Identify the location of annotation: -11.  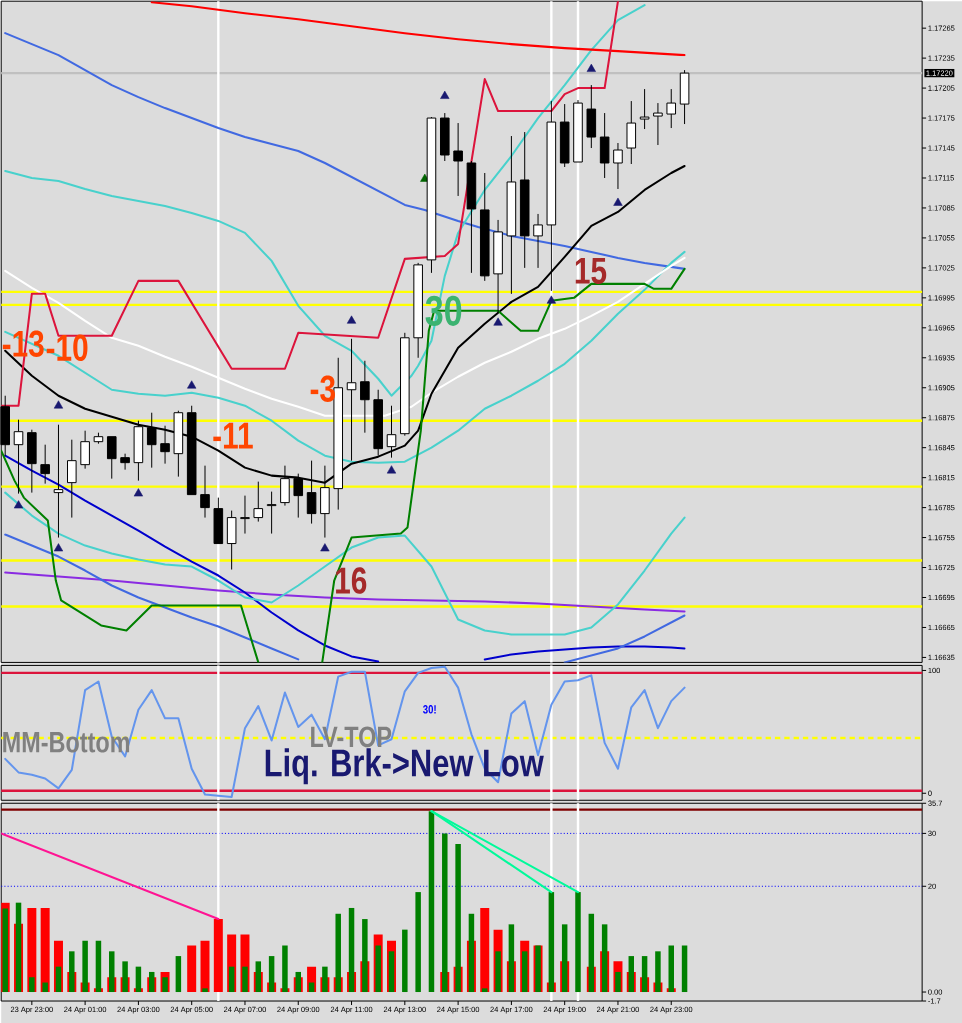
(233, 435).